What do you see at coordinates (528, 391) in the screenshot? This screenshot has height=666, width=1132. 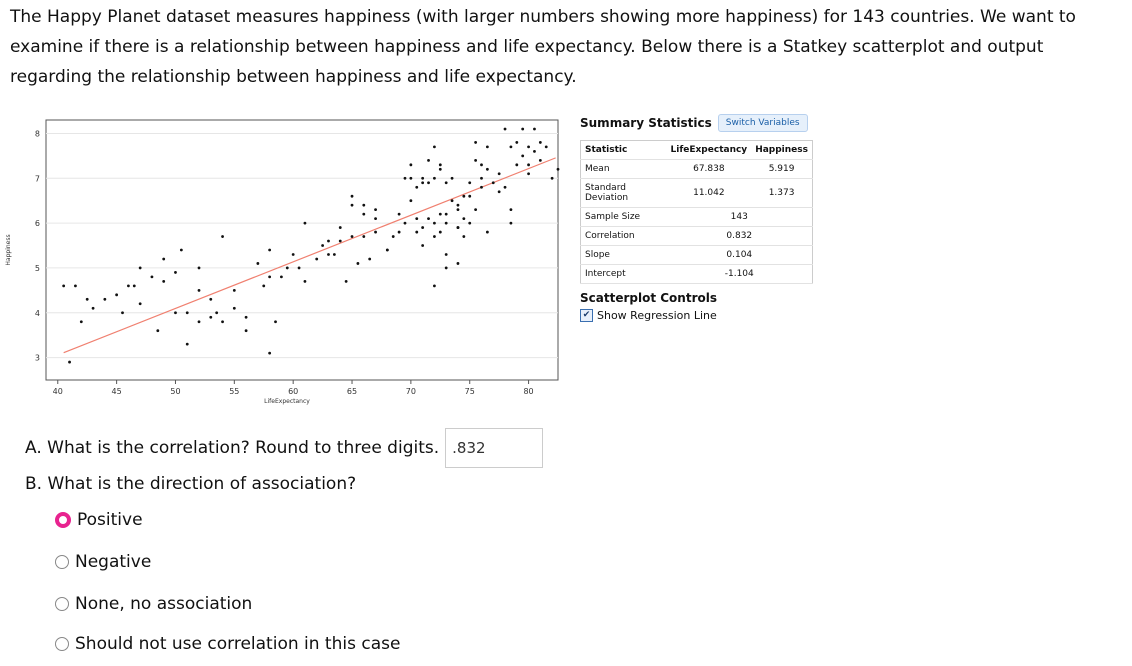 I see `x-tick-label: 80` at bounding box center [528, 391].